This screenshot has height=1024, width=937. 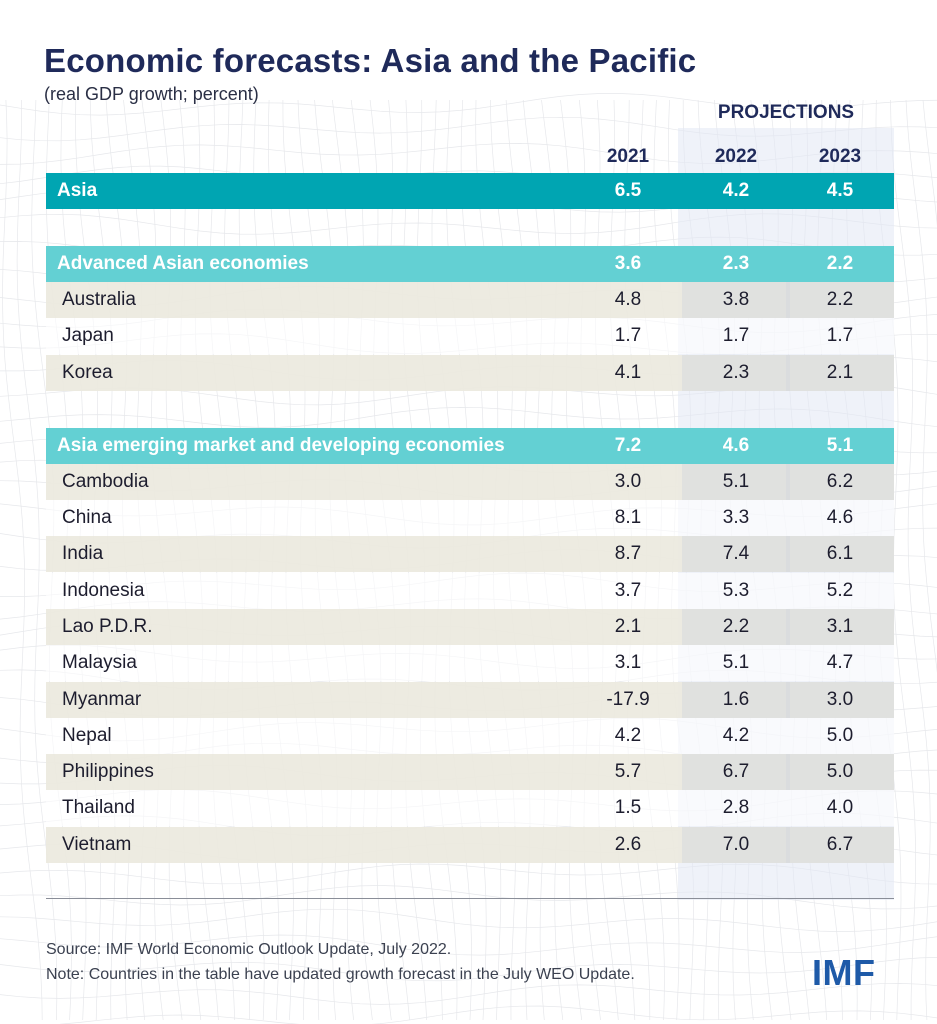 I want to click on value-cell-2023: 3.1, so click(x=840, y=627).